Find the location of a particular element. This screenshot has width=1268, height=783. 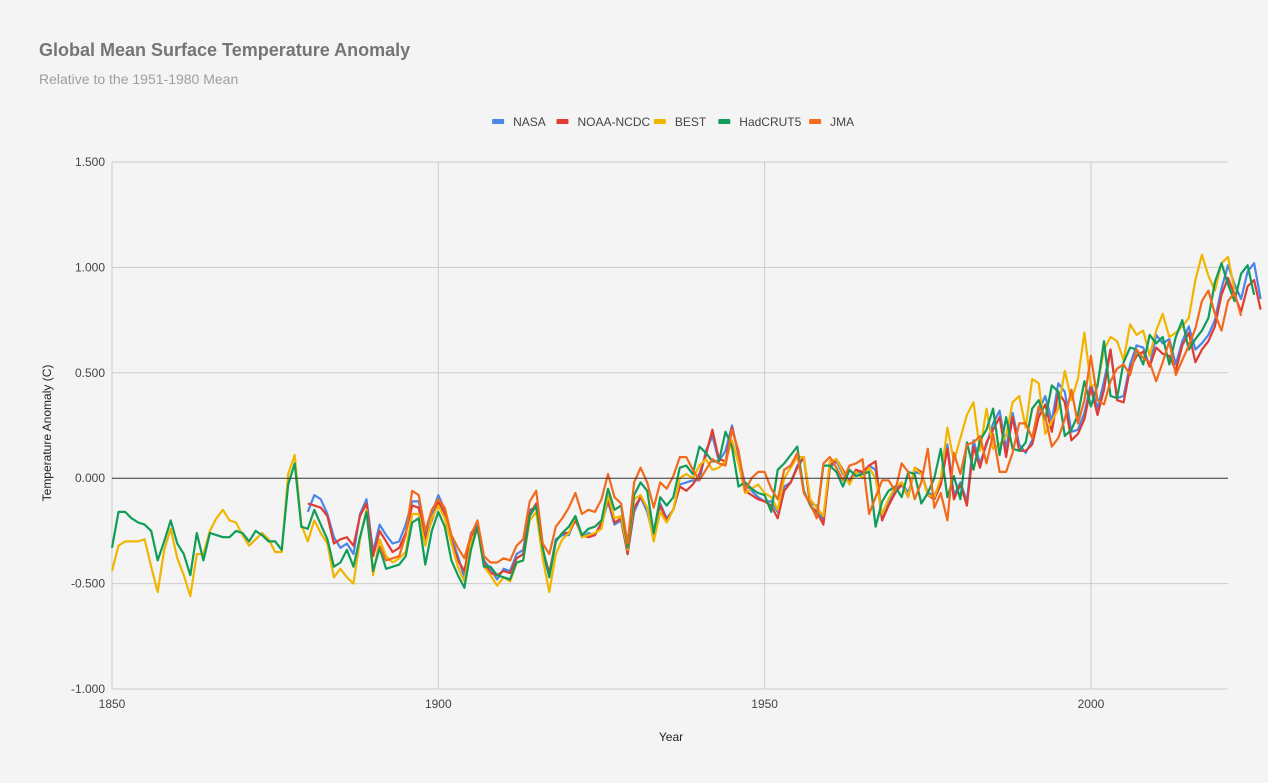

x-tick-label: 1950 is located at coordinates (764, 704).